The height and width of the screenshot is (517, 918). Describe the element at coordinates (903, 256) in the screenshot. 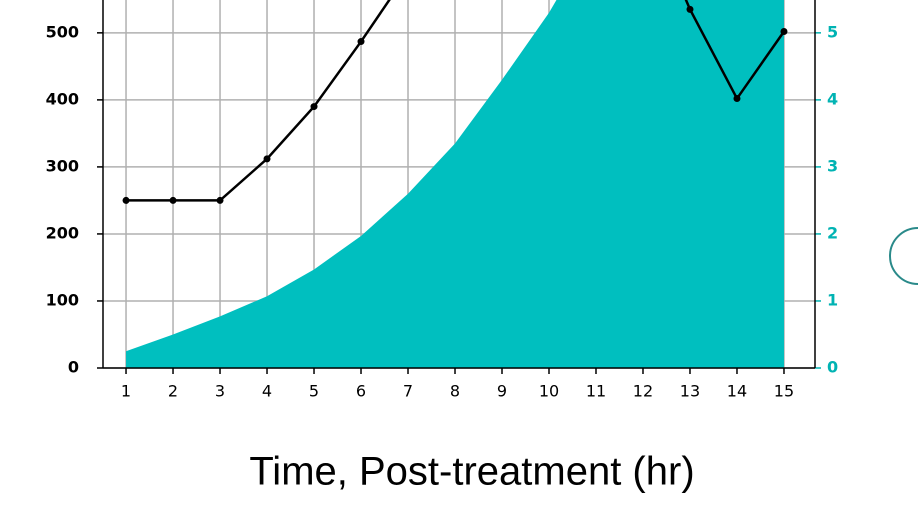

I see `cropped-legend-marker` at that location.